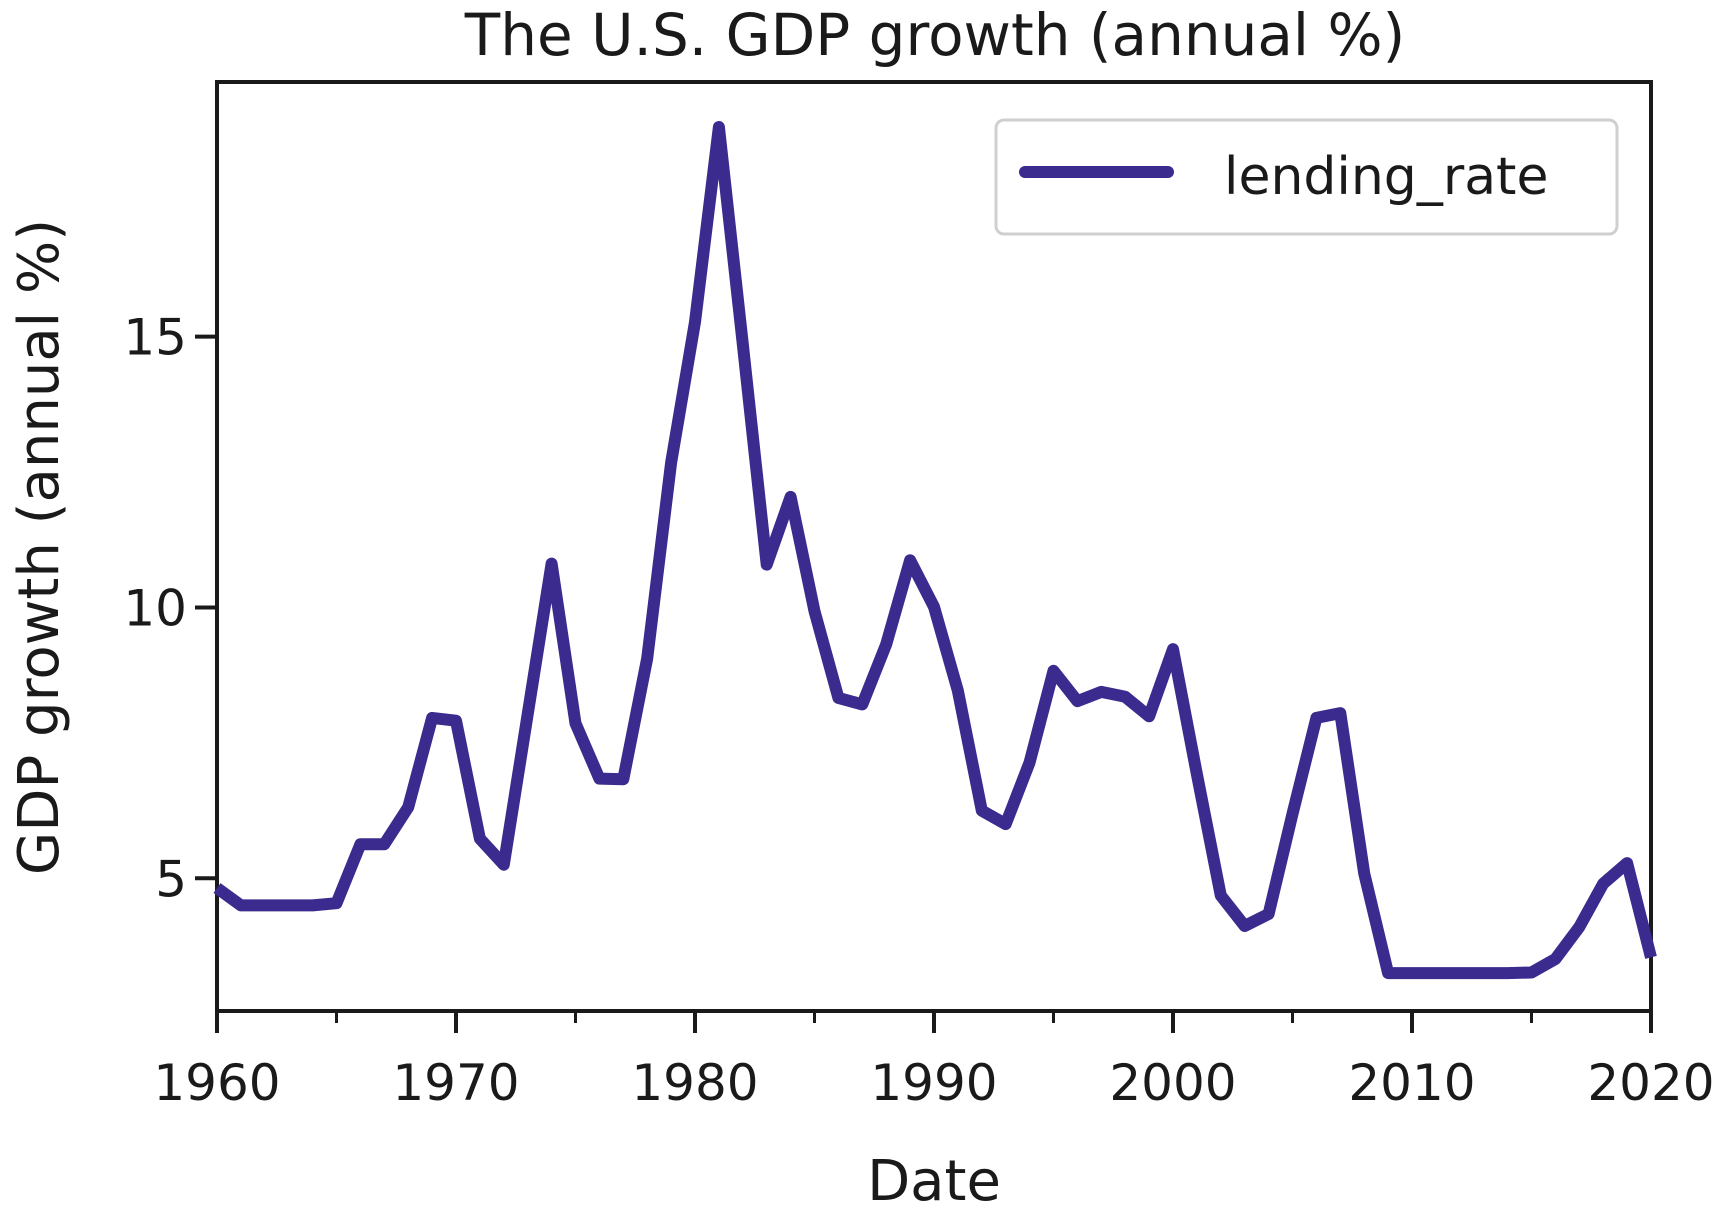 The width and height of the screenshot is (1725, 1207). I want to click on y-tick-label-5: 5, so click(171, 879).